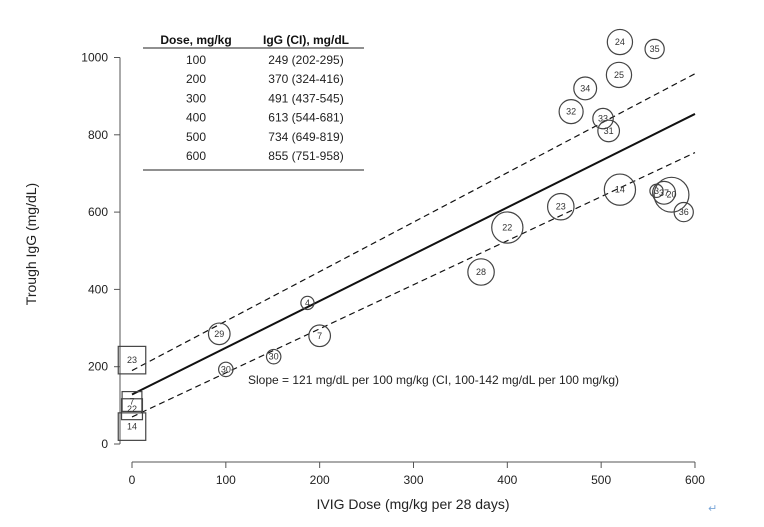 This screenshot has height=527, width=764. I want to click on y-tick-label: 400, so click(98, 289).